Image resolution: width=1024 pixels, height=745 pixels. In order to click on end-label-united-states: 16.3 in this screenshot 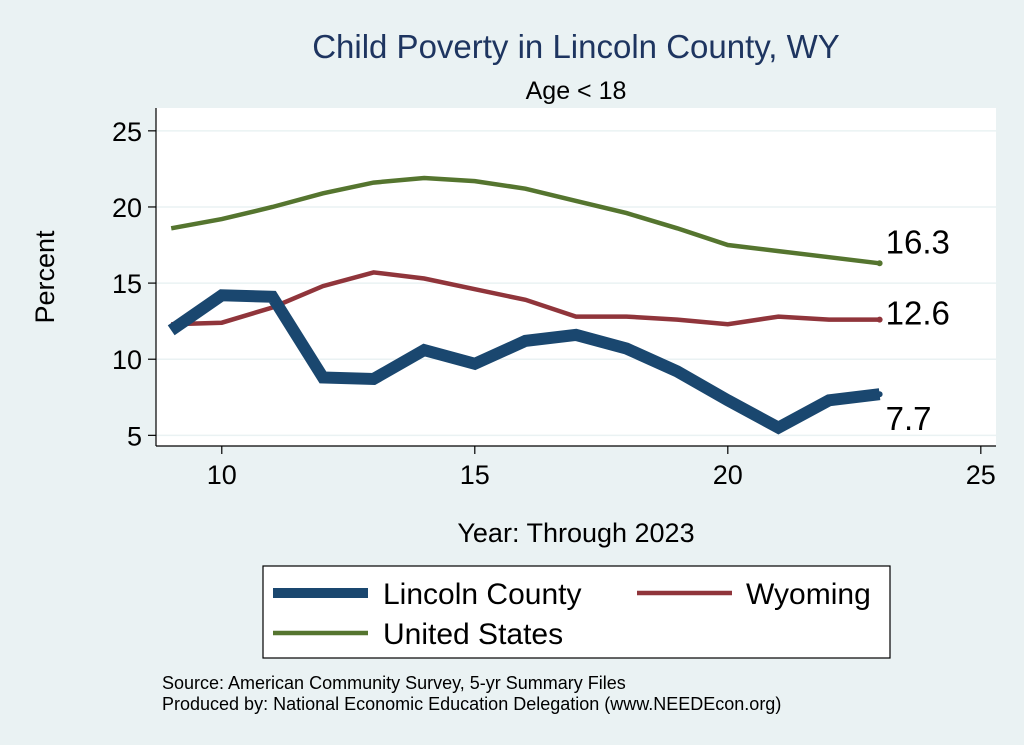, I will do `click(918, 241)`.